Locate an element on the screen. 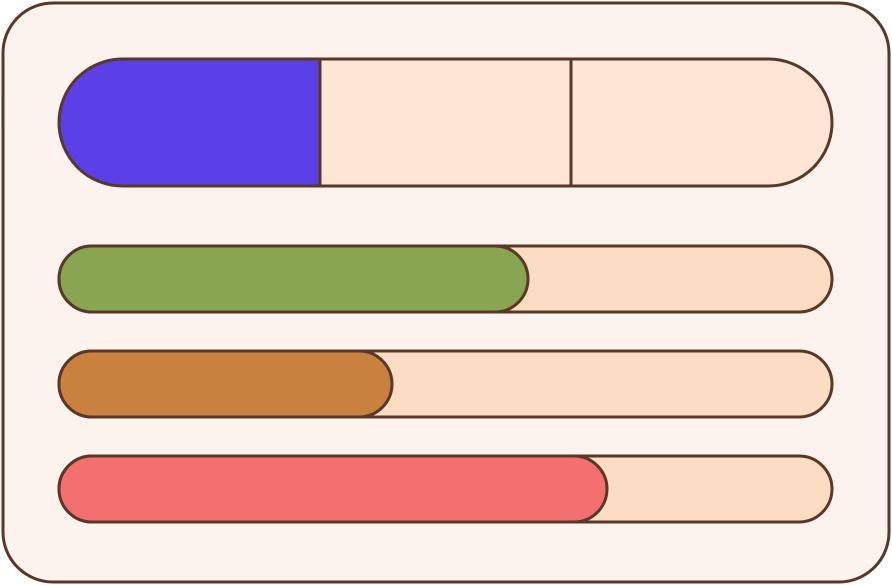 The image size is (892, 585). segment-active is located at coordinates (189, 122).